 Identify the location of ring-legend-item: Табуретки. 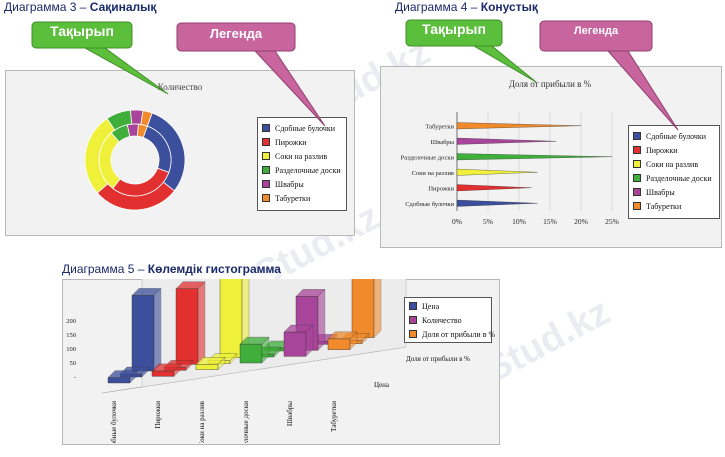
(302, 198).